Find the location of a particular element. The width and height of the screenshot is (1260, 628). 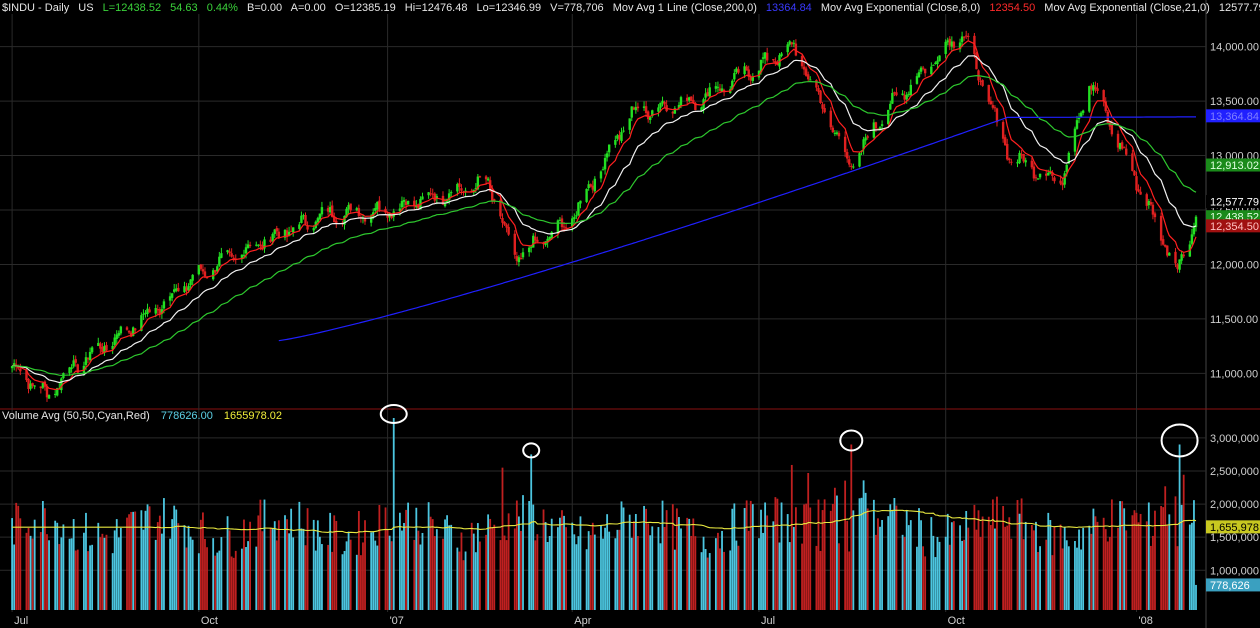

volume-tick-label: 1,000,000 is located at coordinates (1234, 571).